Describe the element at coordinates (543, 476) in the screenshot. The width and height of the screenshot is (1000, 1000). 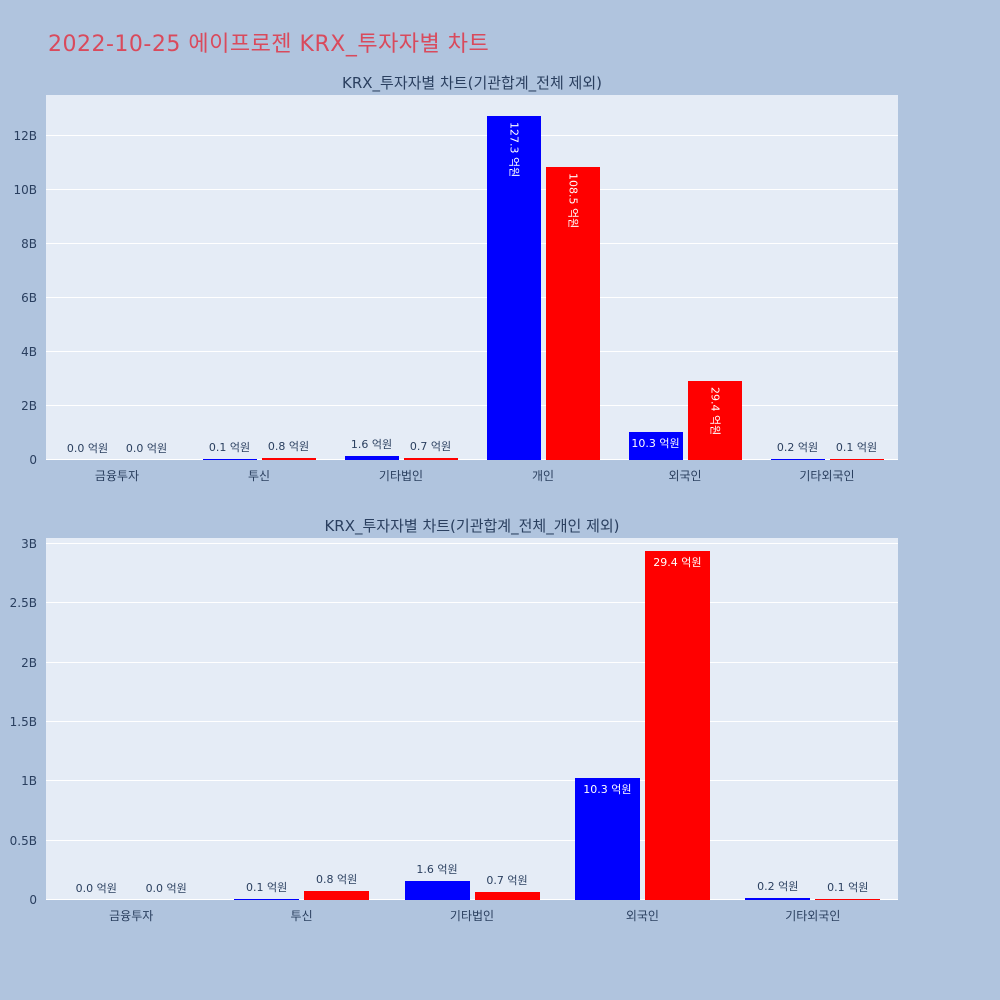
I see `x-tick-label: 개인` at that location.